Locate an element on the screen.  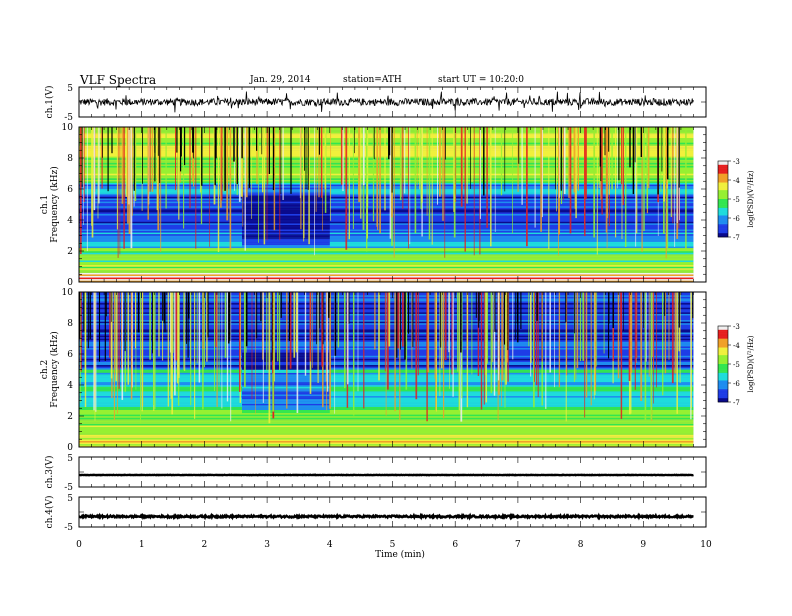
colorbar-tick-label: -3 is located at coordinates (736, 327).